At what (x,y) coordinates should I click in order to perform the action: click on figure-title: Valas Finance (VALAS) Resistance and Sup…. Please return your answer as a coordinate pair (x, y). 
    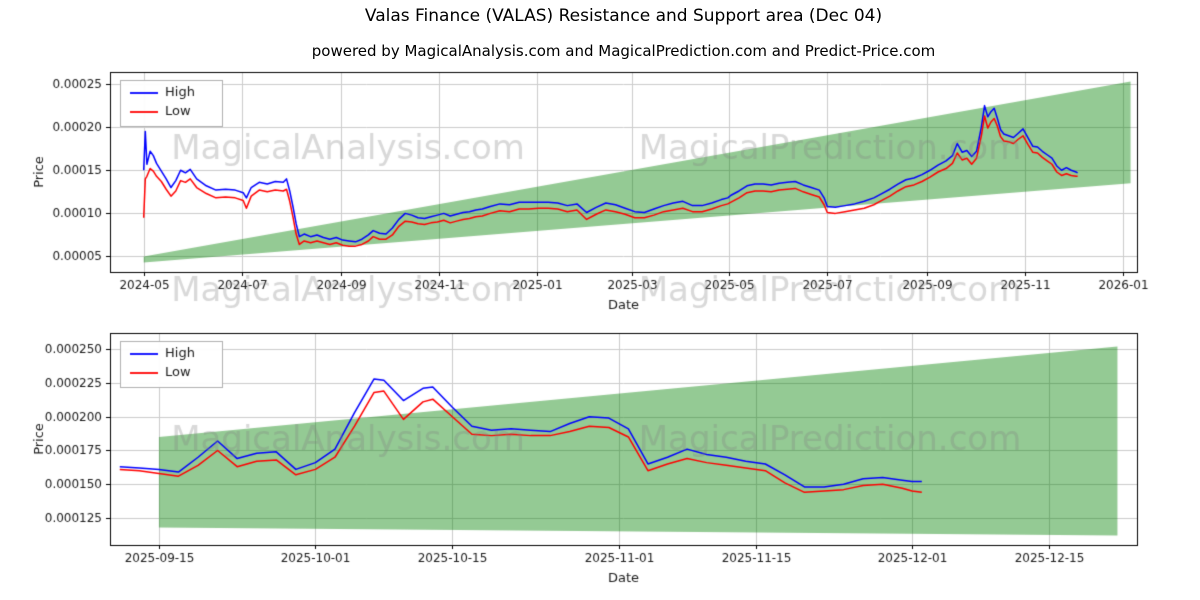
    Looking at the image, I should click on (623, 16).